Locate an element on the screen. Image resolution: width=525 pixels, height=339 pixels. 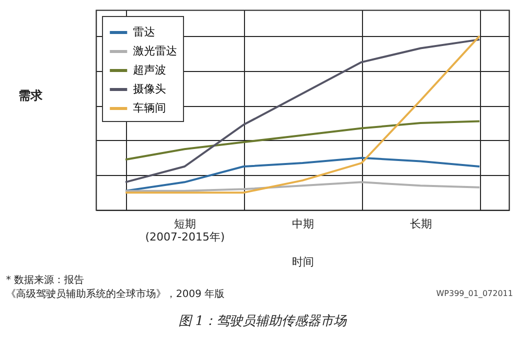
legend-label: 超声波 is located at coordinates (149, 70).